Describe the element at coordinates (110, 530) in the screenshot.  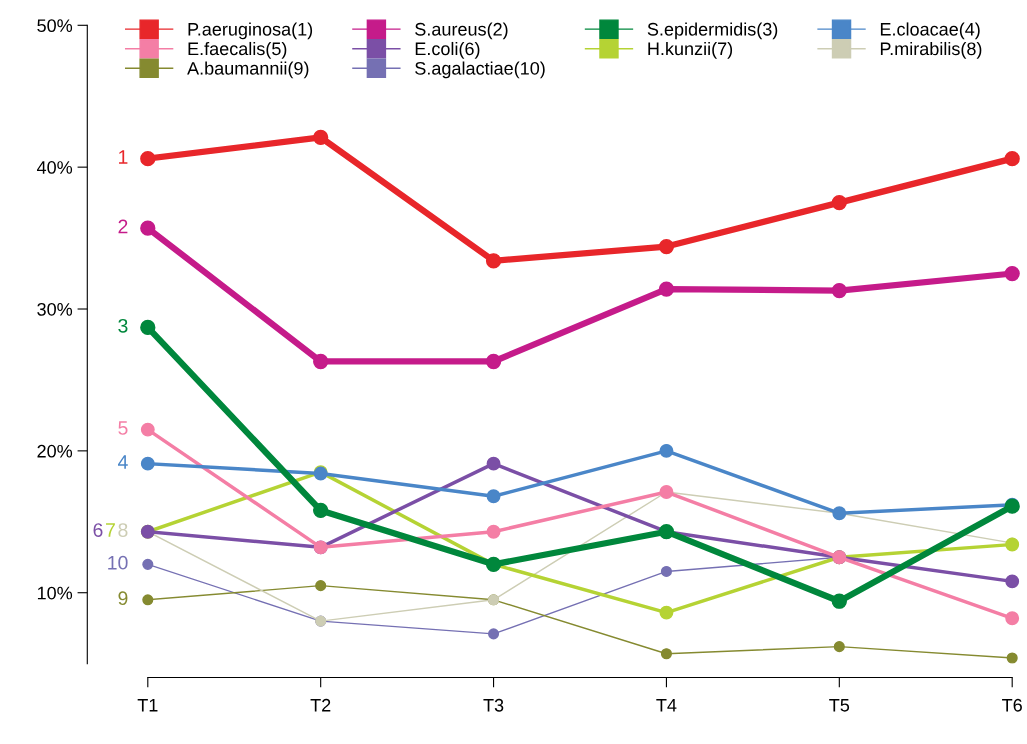
I see `annotation: 7` at that location.